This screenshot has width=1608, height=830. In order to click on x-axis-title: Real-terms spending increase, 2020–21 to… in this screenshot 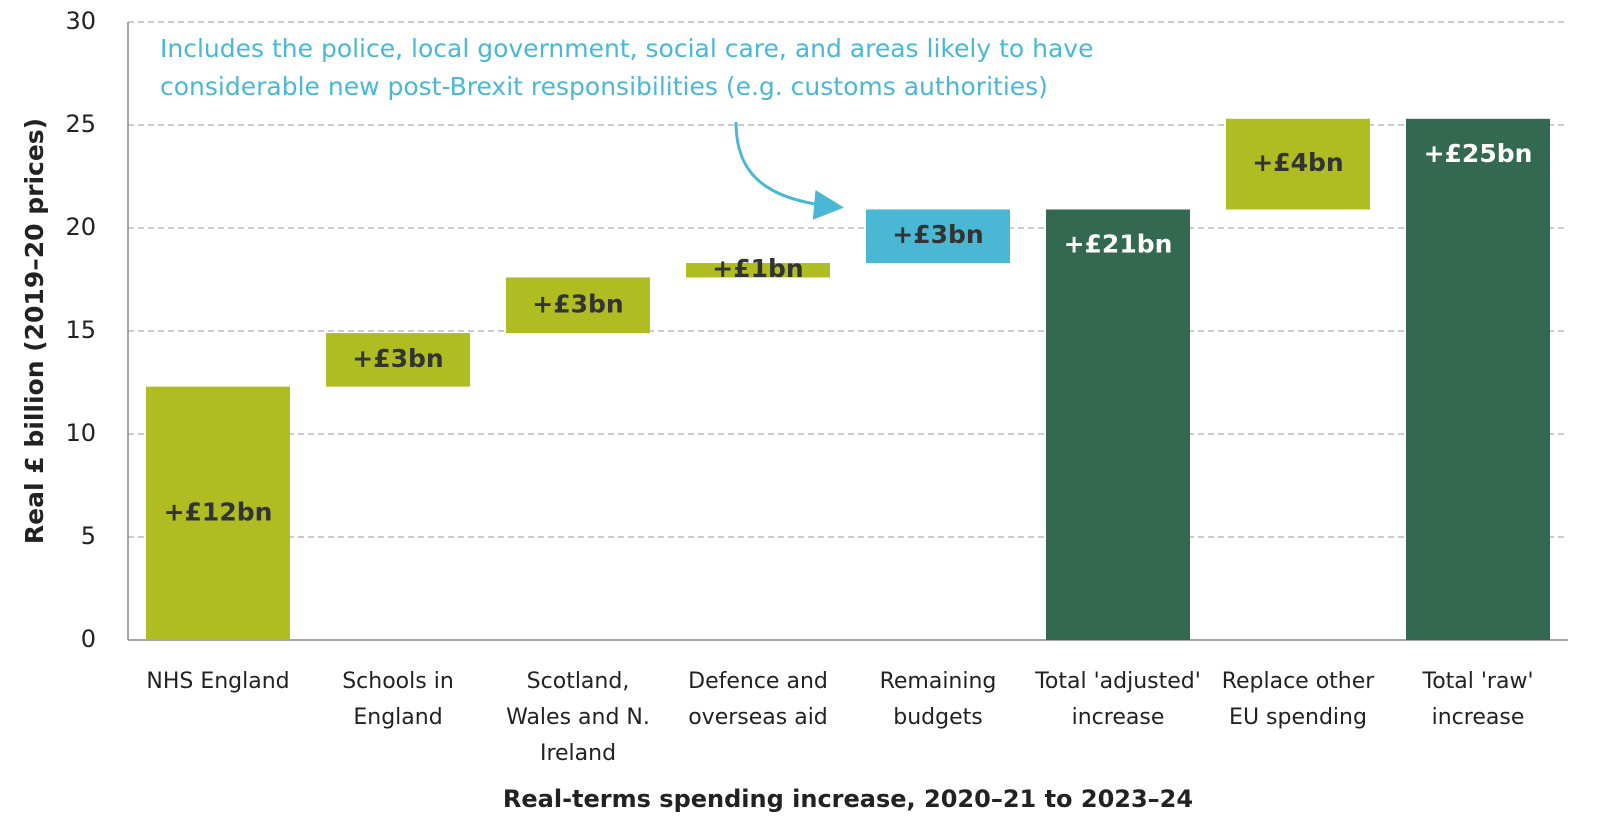, I will do `click(848, 799)`.